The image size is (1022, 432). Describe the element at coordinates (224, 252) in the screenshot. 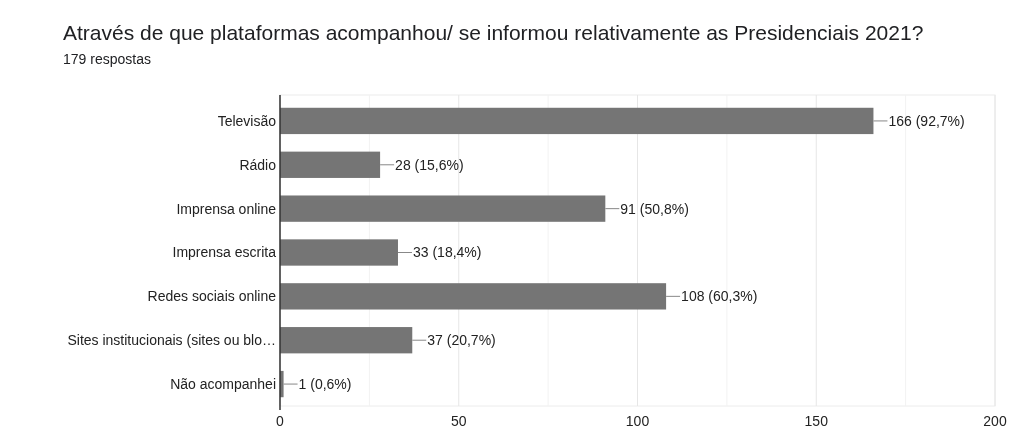

I see `y-tick-label: Imprensa escrita` at that location.